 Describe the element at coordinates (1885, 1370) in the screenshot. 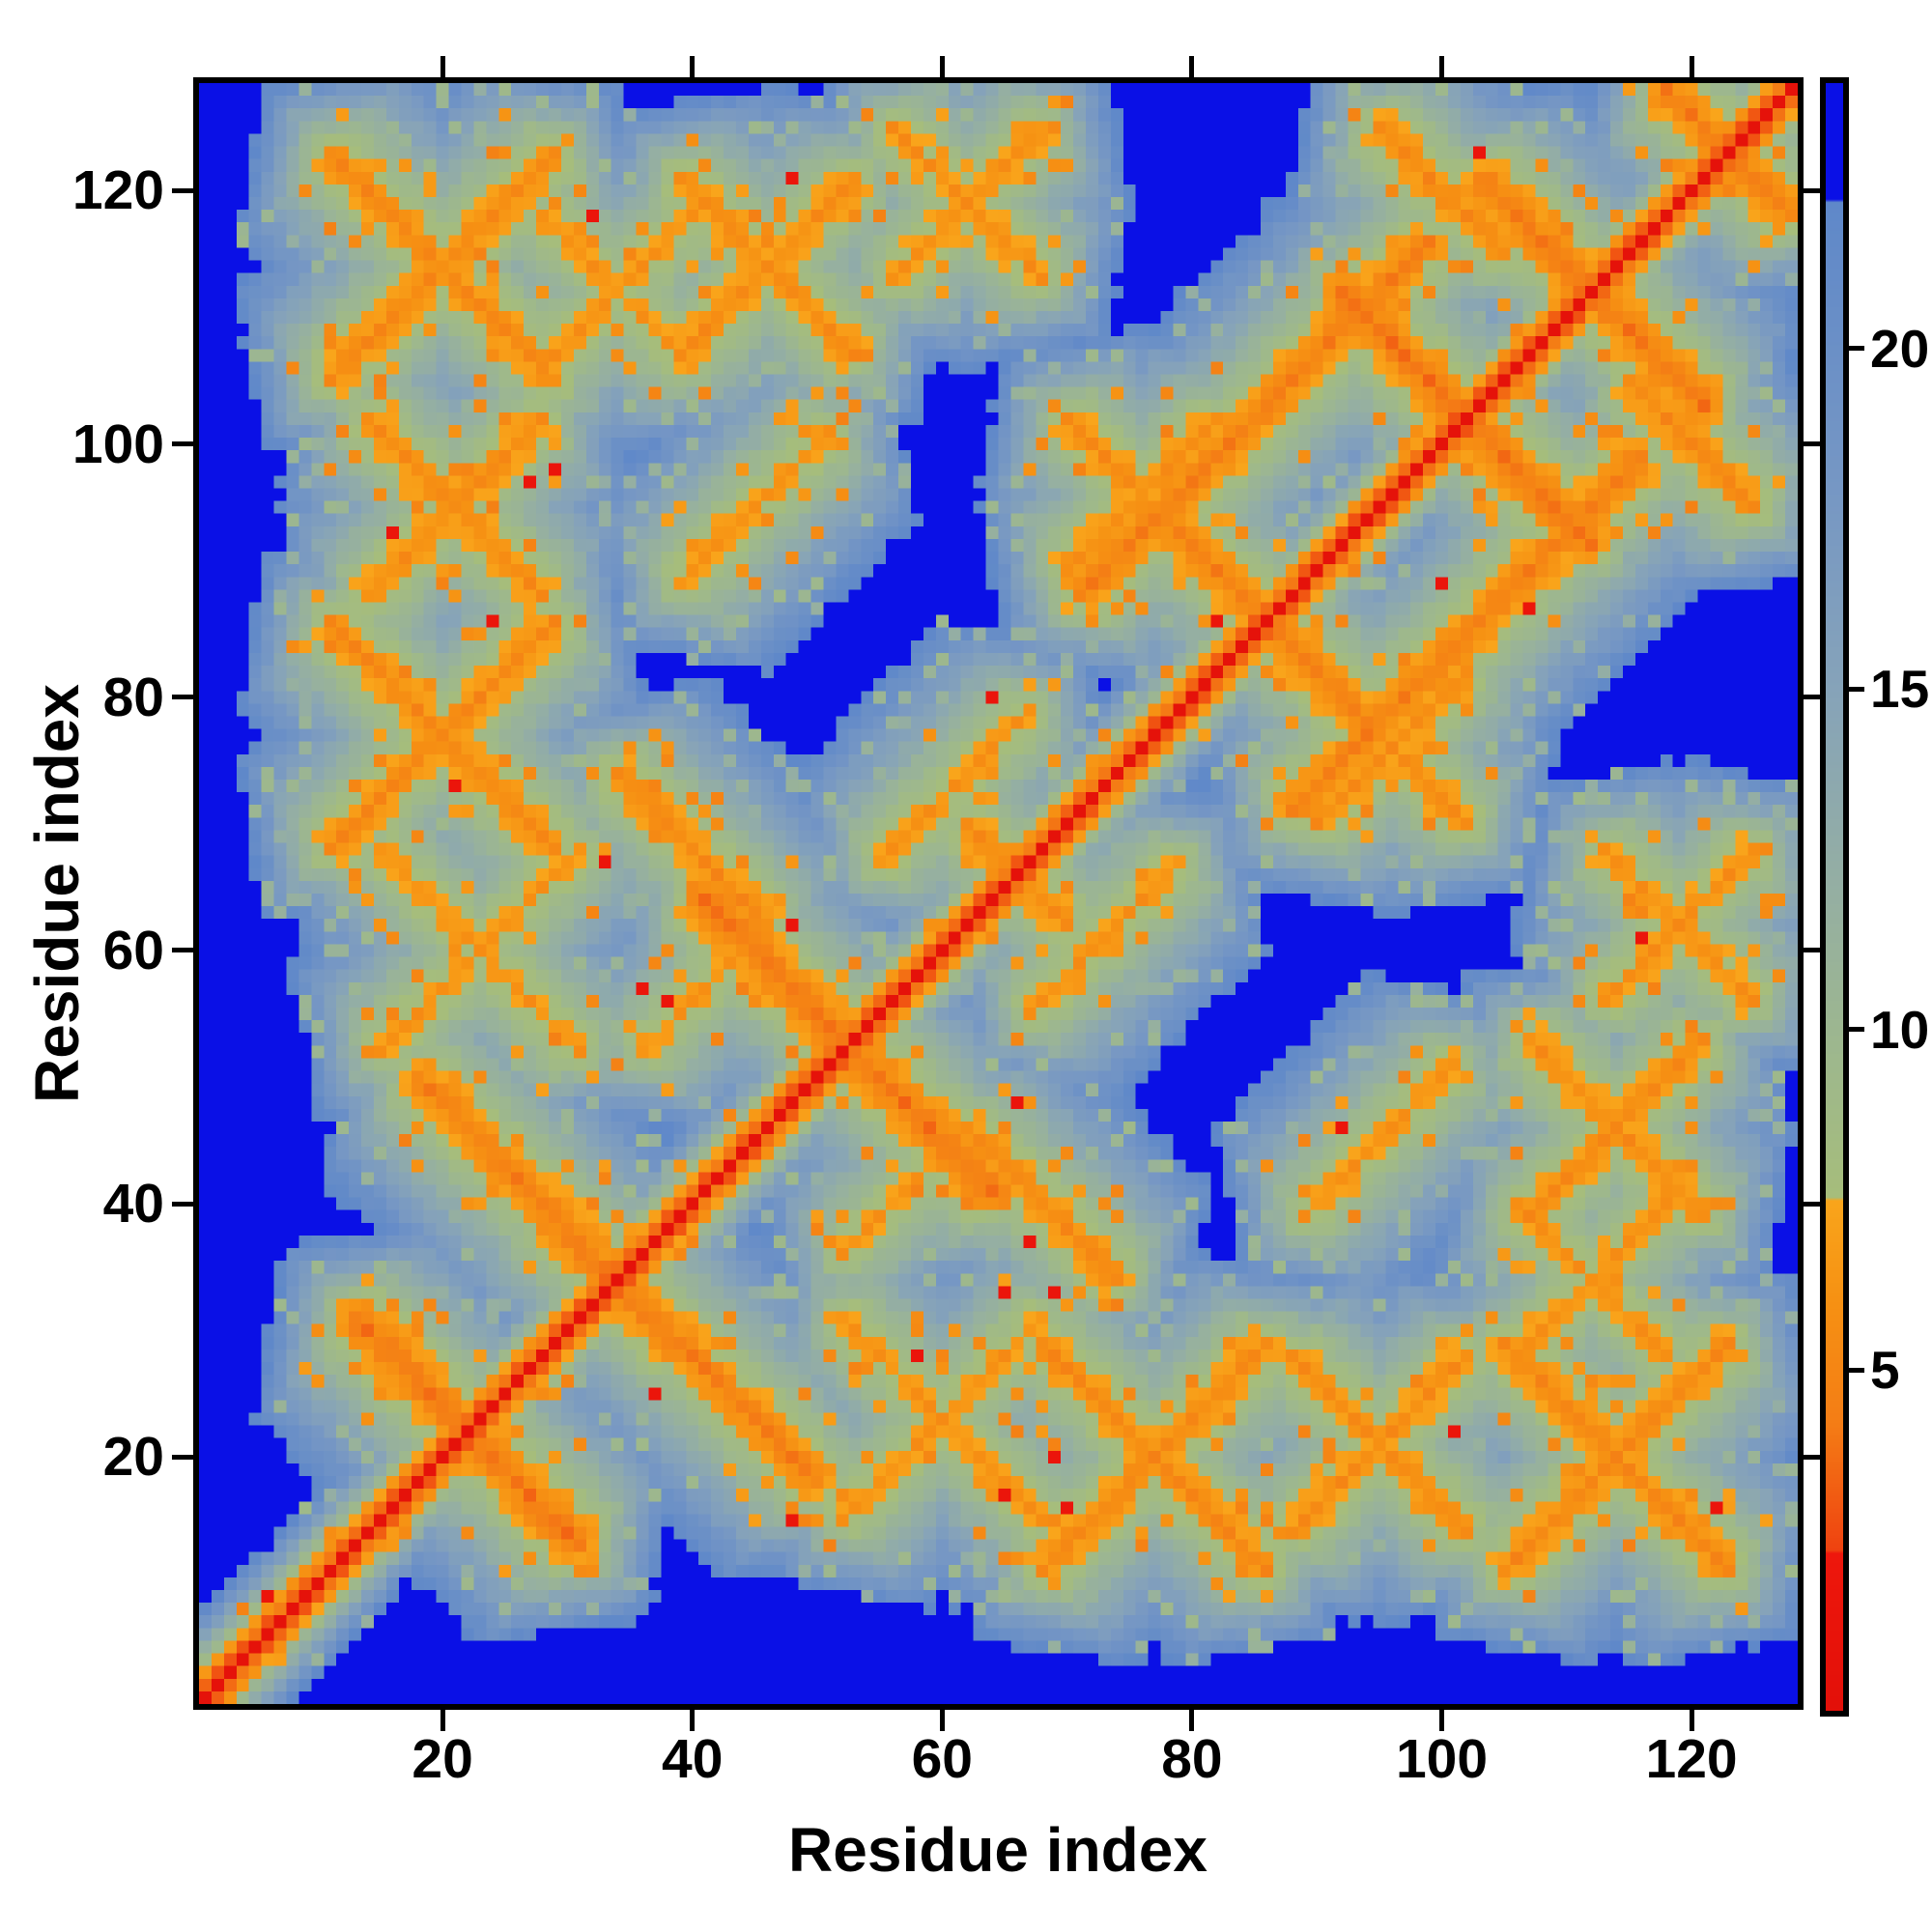

I see `colorbar-tick-label: 5` at that location.